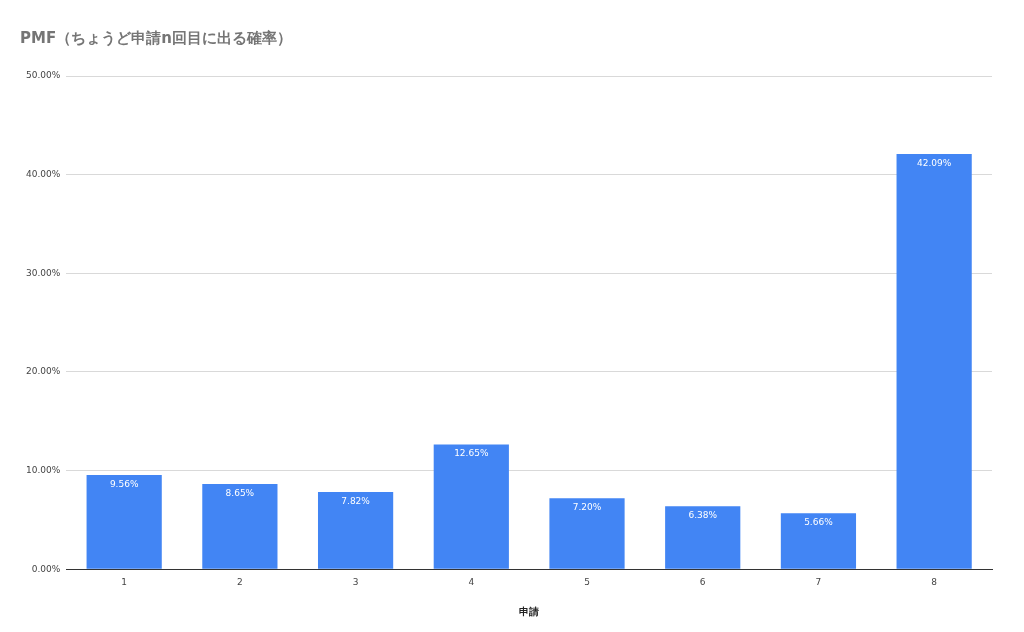 This screenshot has height=632, width=1024. I want to click on data-label: 12.65%, so click(471, 453).